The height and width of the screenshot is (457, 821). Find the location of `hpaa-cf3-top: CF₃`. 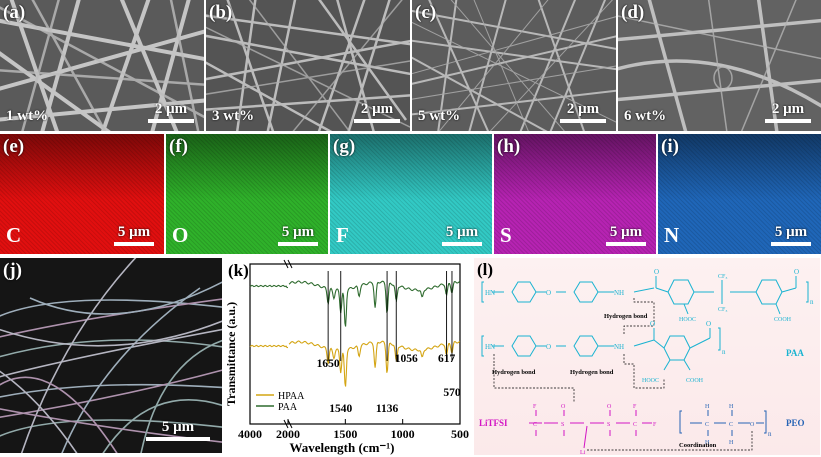

hpaa-cf3-top: CF₃ is located at coordinates (722, 277).